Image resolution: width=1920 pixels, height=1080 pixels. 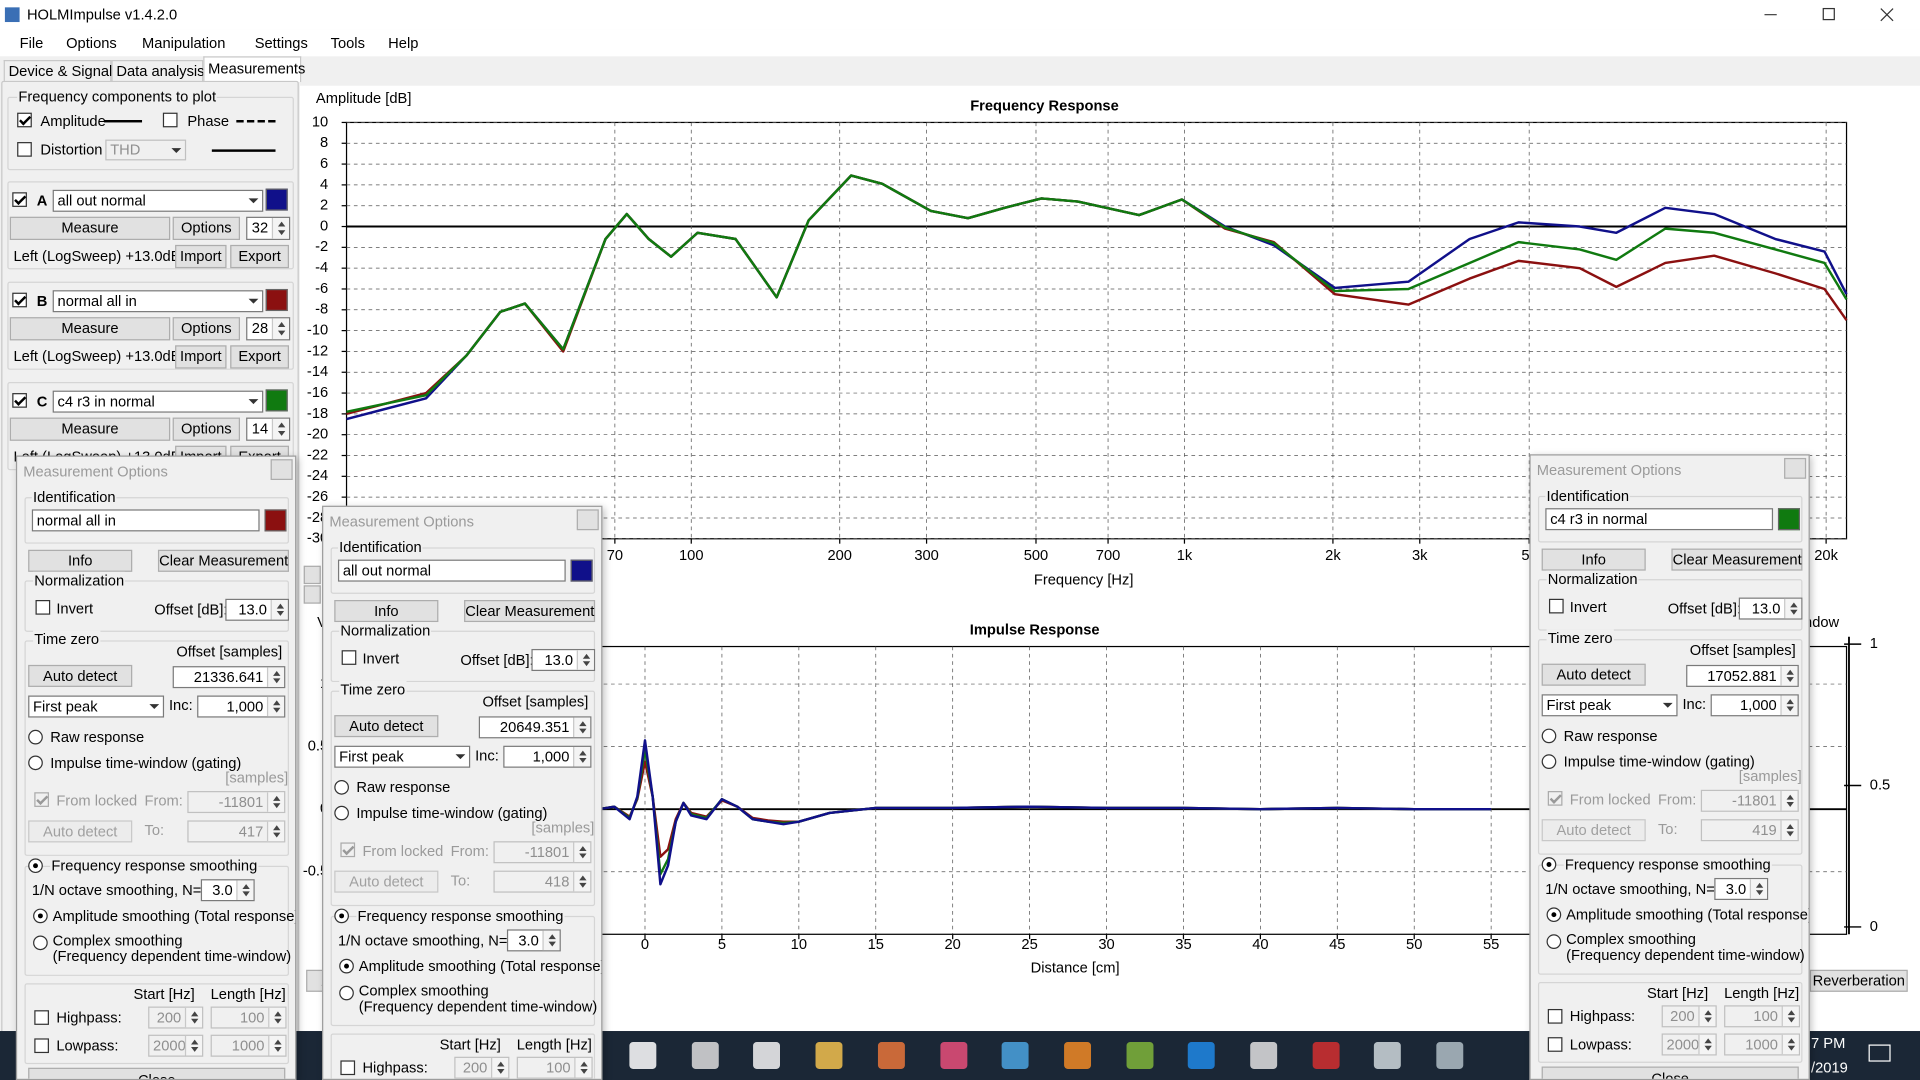 What do you see at coordinates (229, 677) in the screenshot?
I see `spinbox: 21336.641` at bounding box center [229, 677].